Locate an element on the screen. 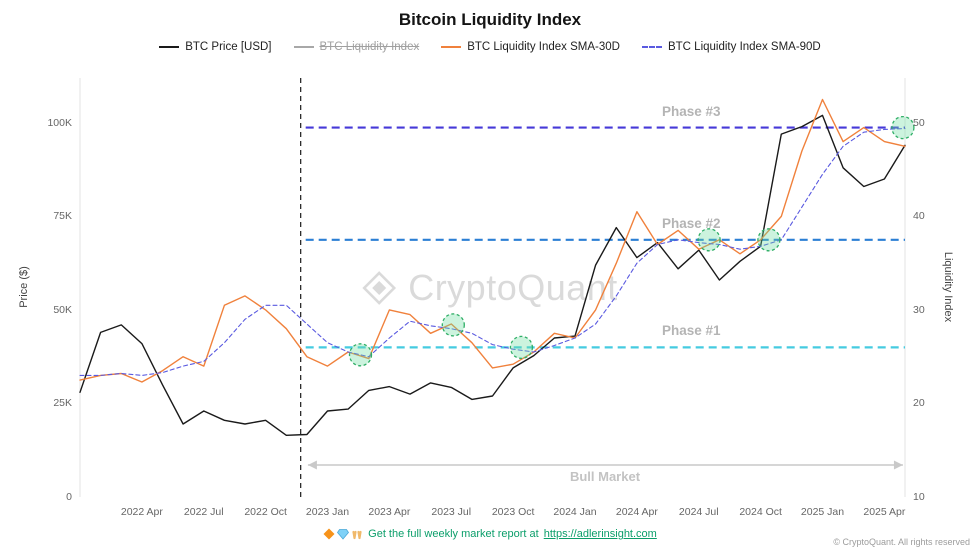 This screenshot has width=980, height=551. y-tick-left: 100K is located at coordinates (59, 122).